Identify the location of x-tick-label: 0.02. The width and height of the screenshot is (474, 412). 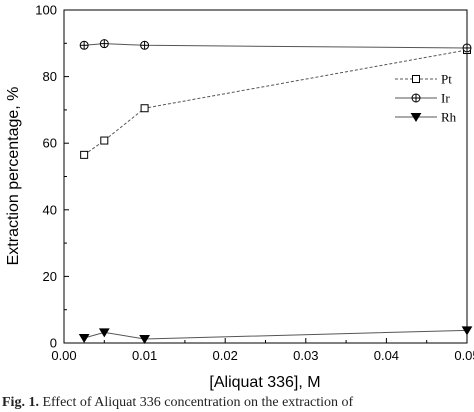
(225, 355).